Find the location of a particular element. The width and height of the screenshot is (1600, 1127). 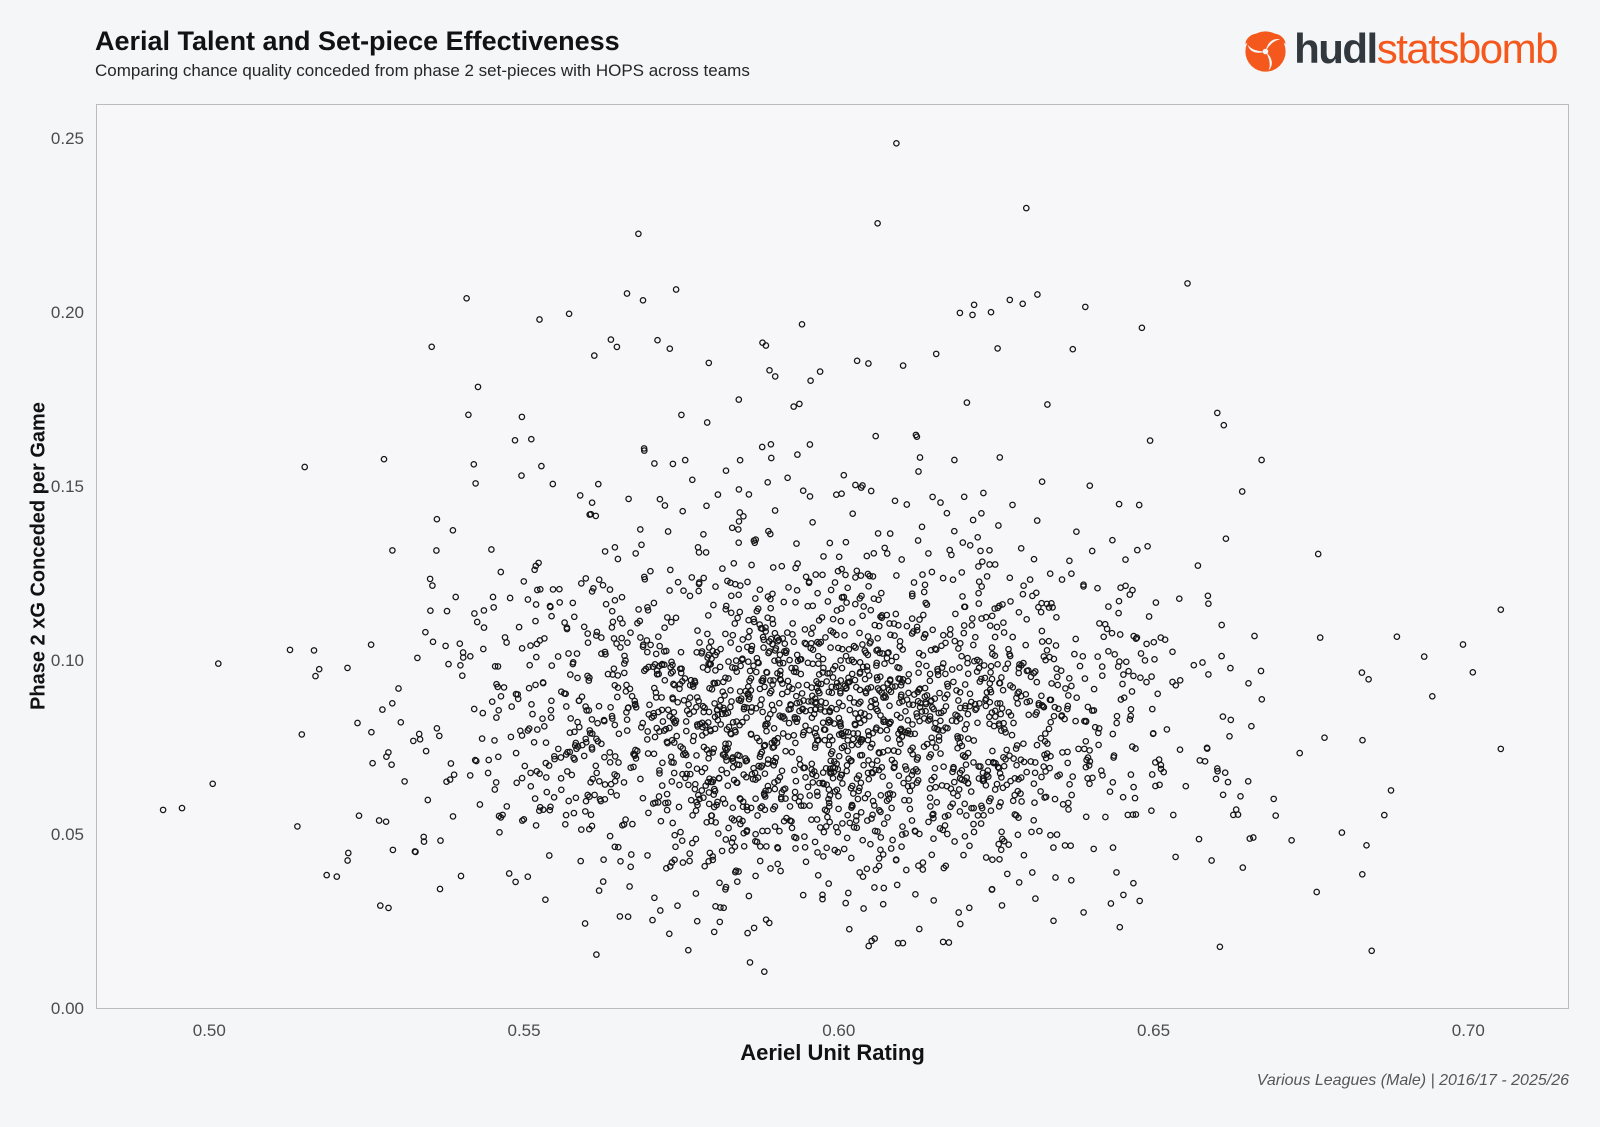

x-axis-title: Aeriel Unit Rating is located at coordinates (832, 1052).